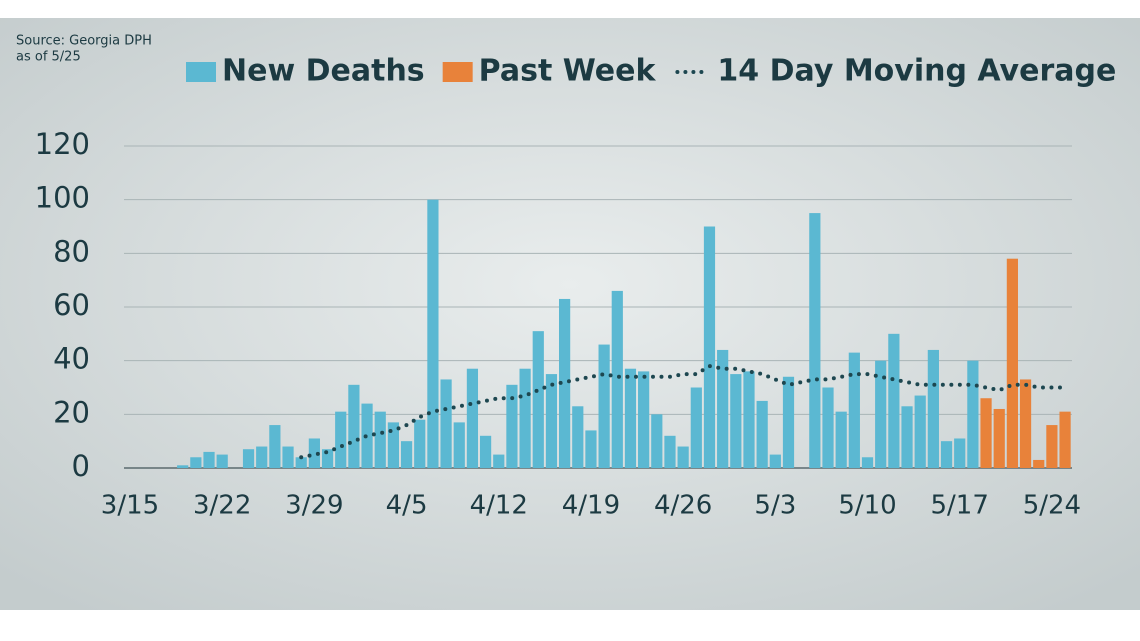 This screenshot has width=1140, height=641. What do you see at coordinates (62, 144) in the screenshot?
I see `y-tick-label: 120` at bounding box center [62, 144].